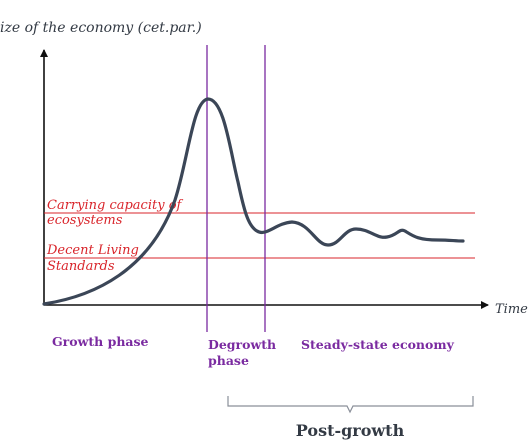 The image size is (530, 442). Describe the element at coordinates (244, 352) in the screenshot. I see `degrowth-phase-label: Degrowth phase` at that location.